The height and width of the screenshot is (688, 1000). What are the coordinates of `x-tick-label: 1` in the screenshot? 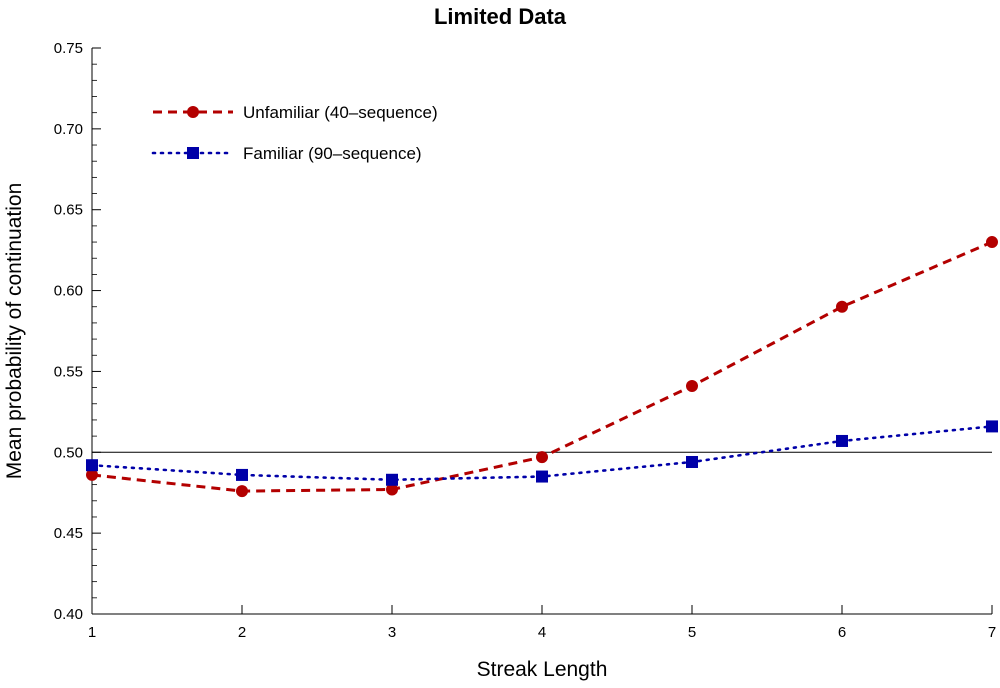 It's located at (92, 632).